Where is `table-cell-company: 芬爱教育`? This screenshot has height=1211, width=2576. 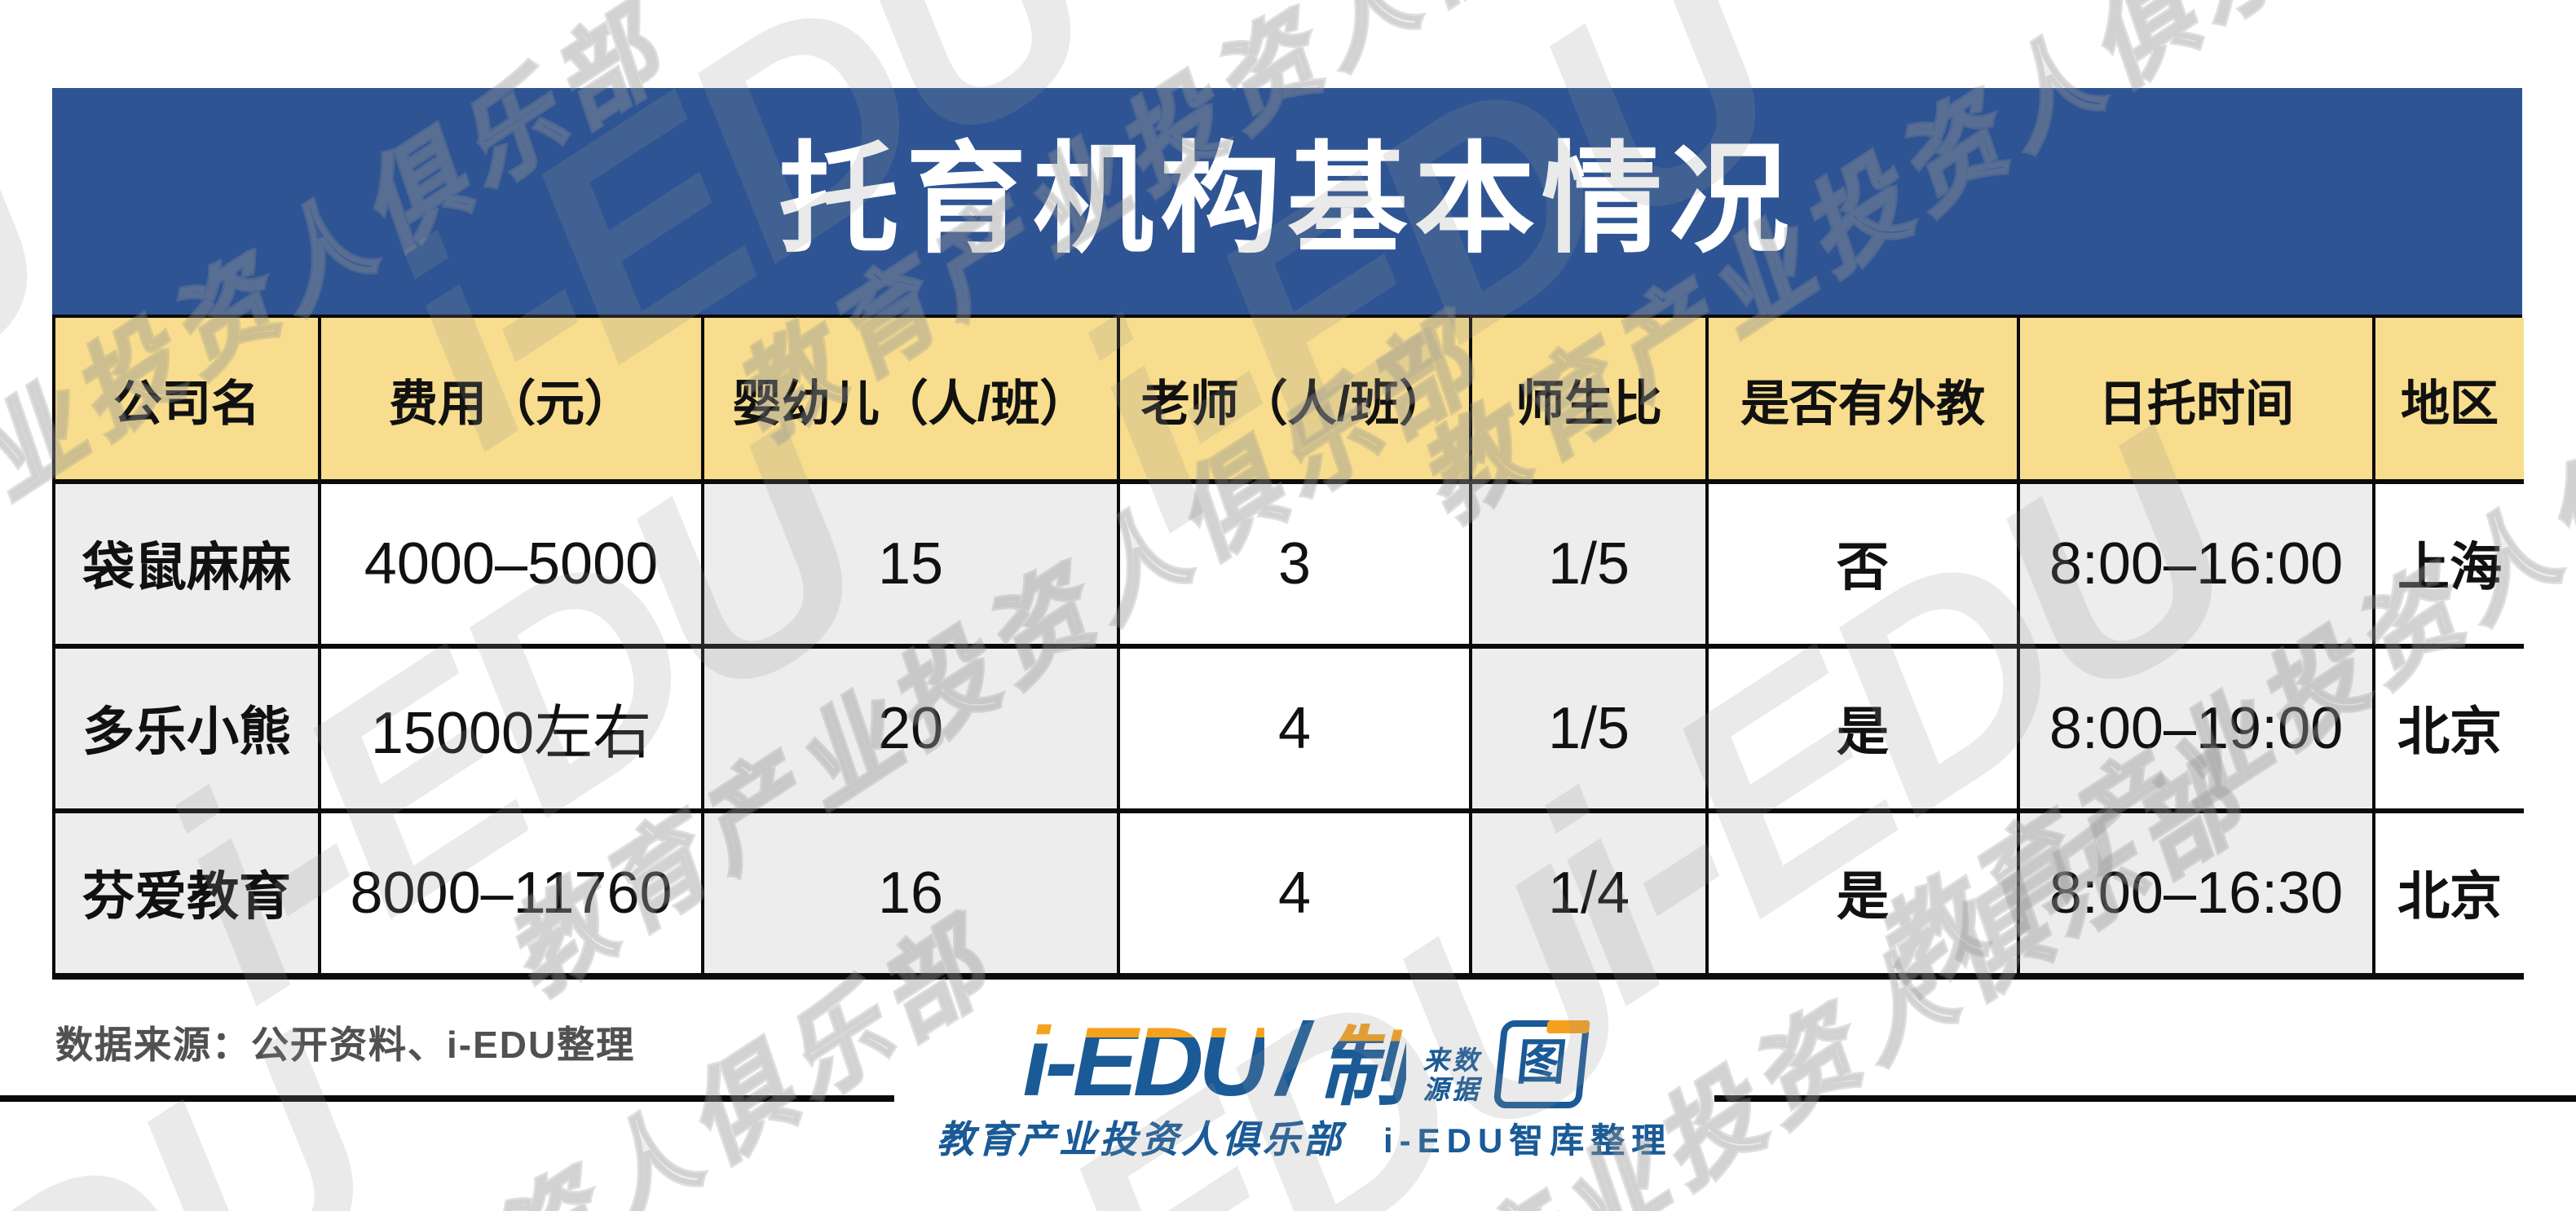
table-cell-company: 芬爱教育 is located at coordinates (186, 894).